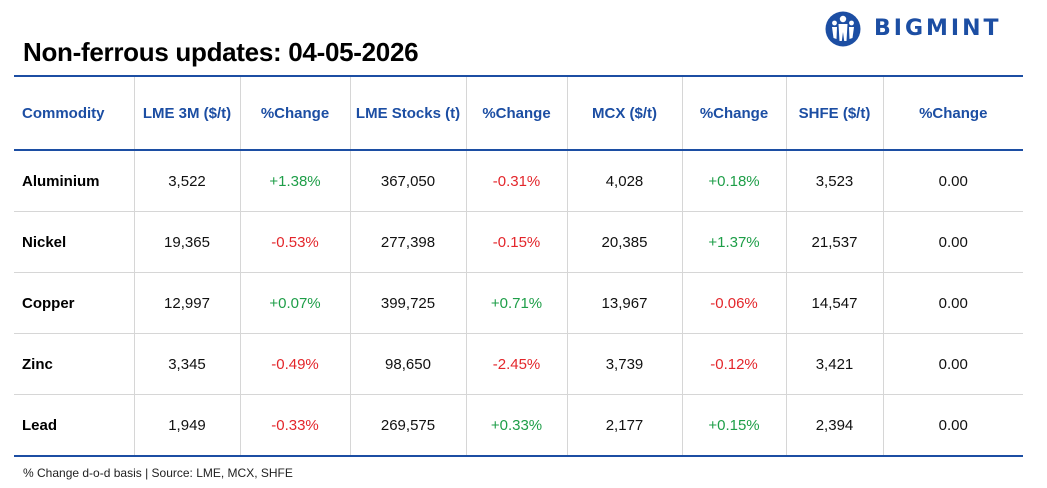  Describe the element at coordinates (834, 181) in the screenshot. I see `cell-shfe: 3,523` at that location.